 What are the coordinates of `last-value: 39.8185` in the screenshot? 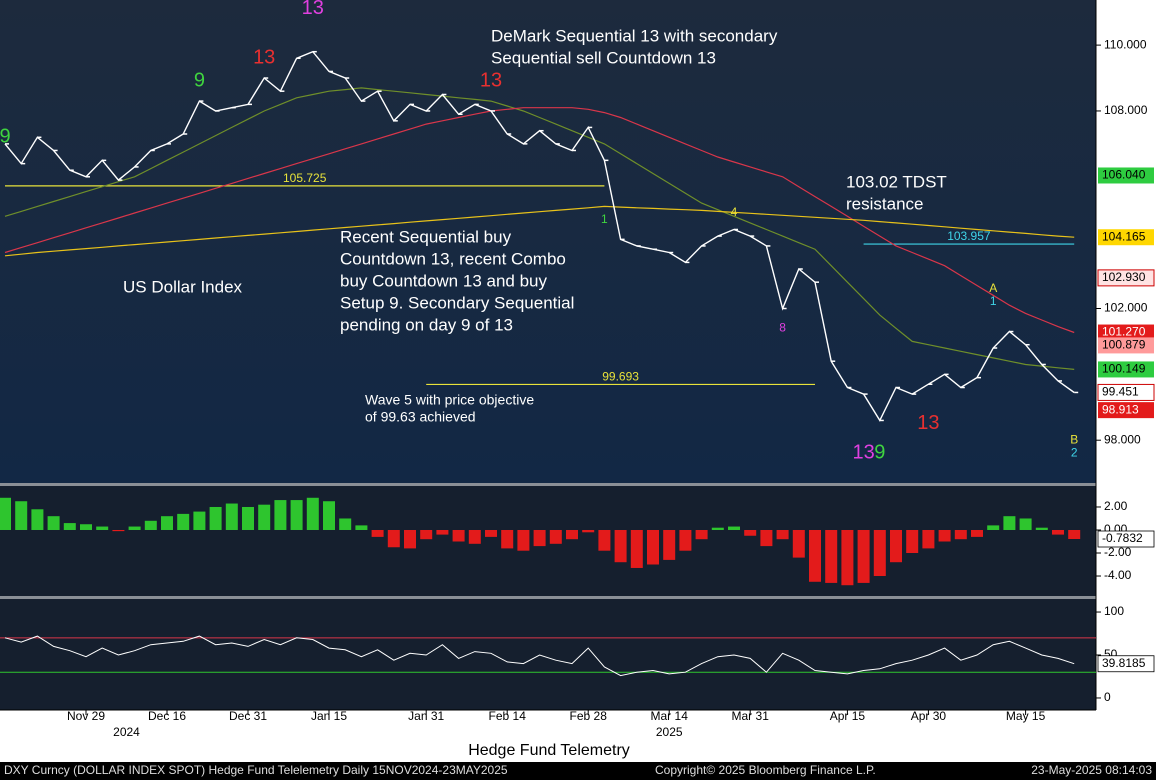 It's located at (1124, 663).